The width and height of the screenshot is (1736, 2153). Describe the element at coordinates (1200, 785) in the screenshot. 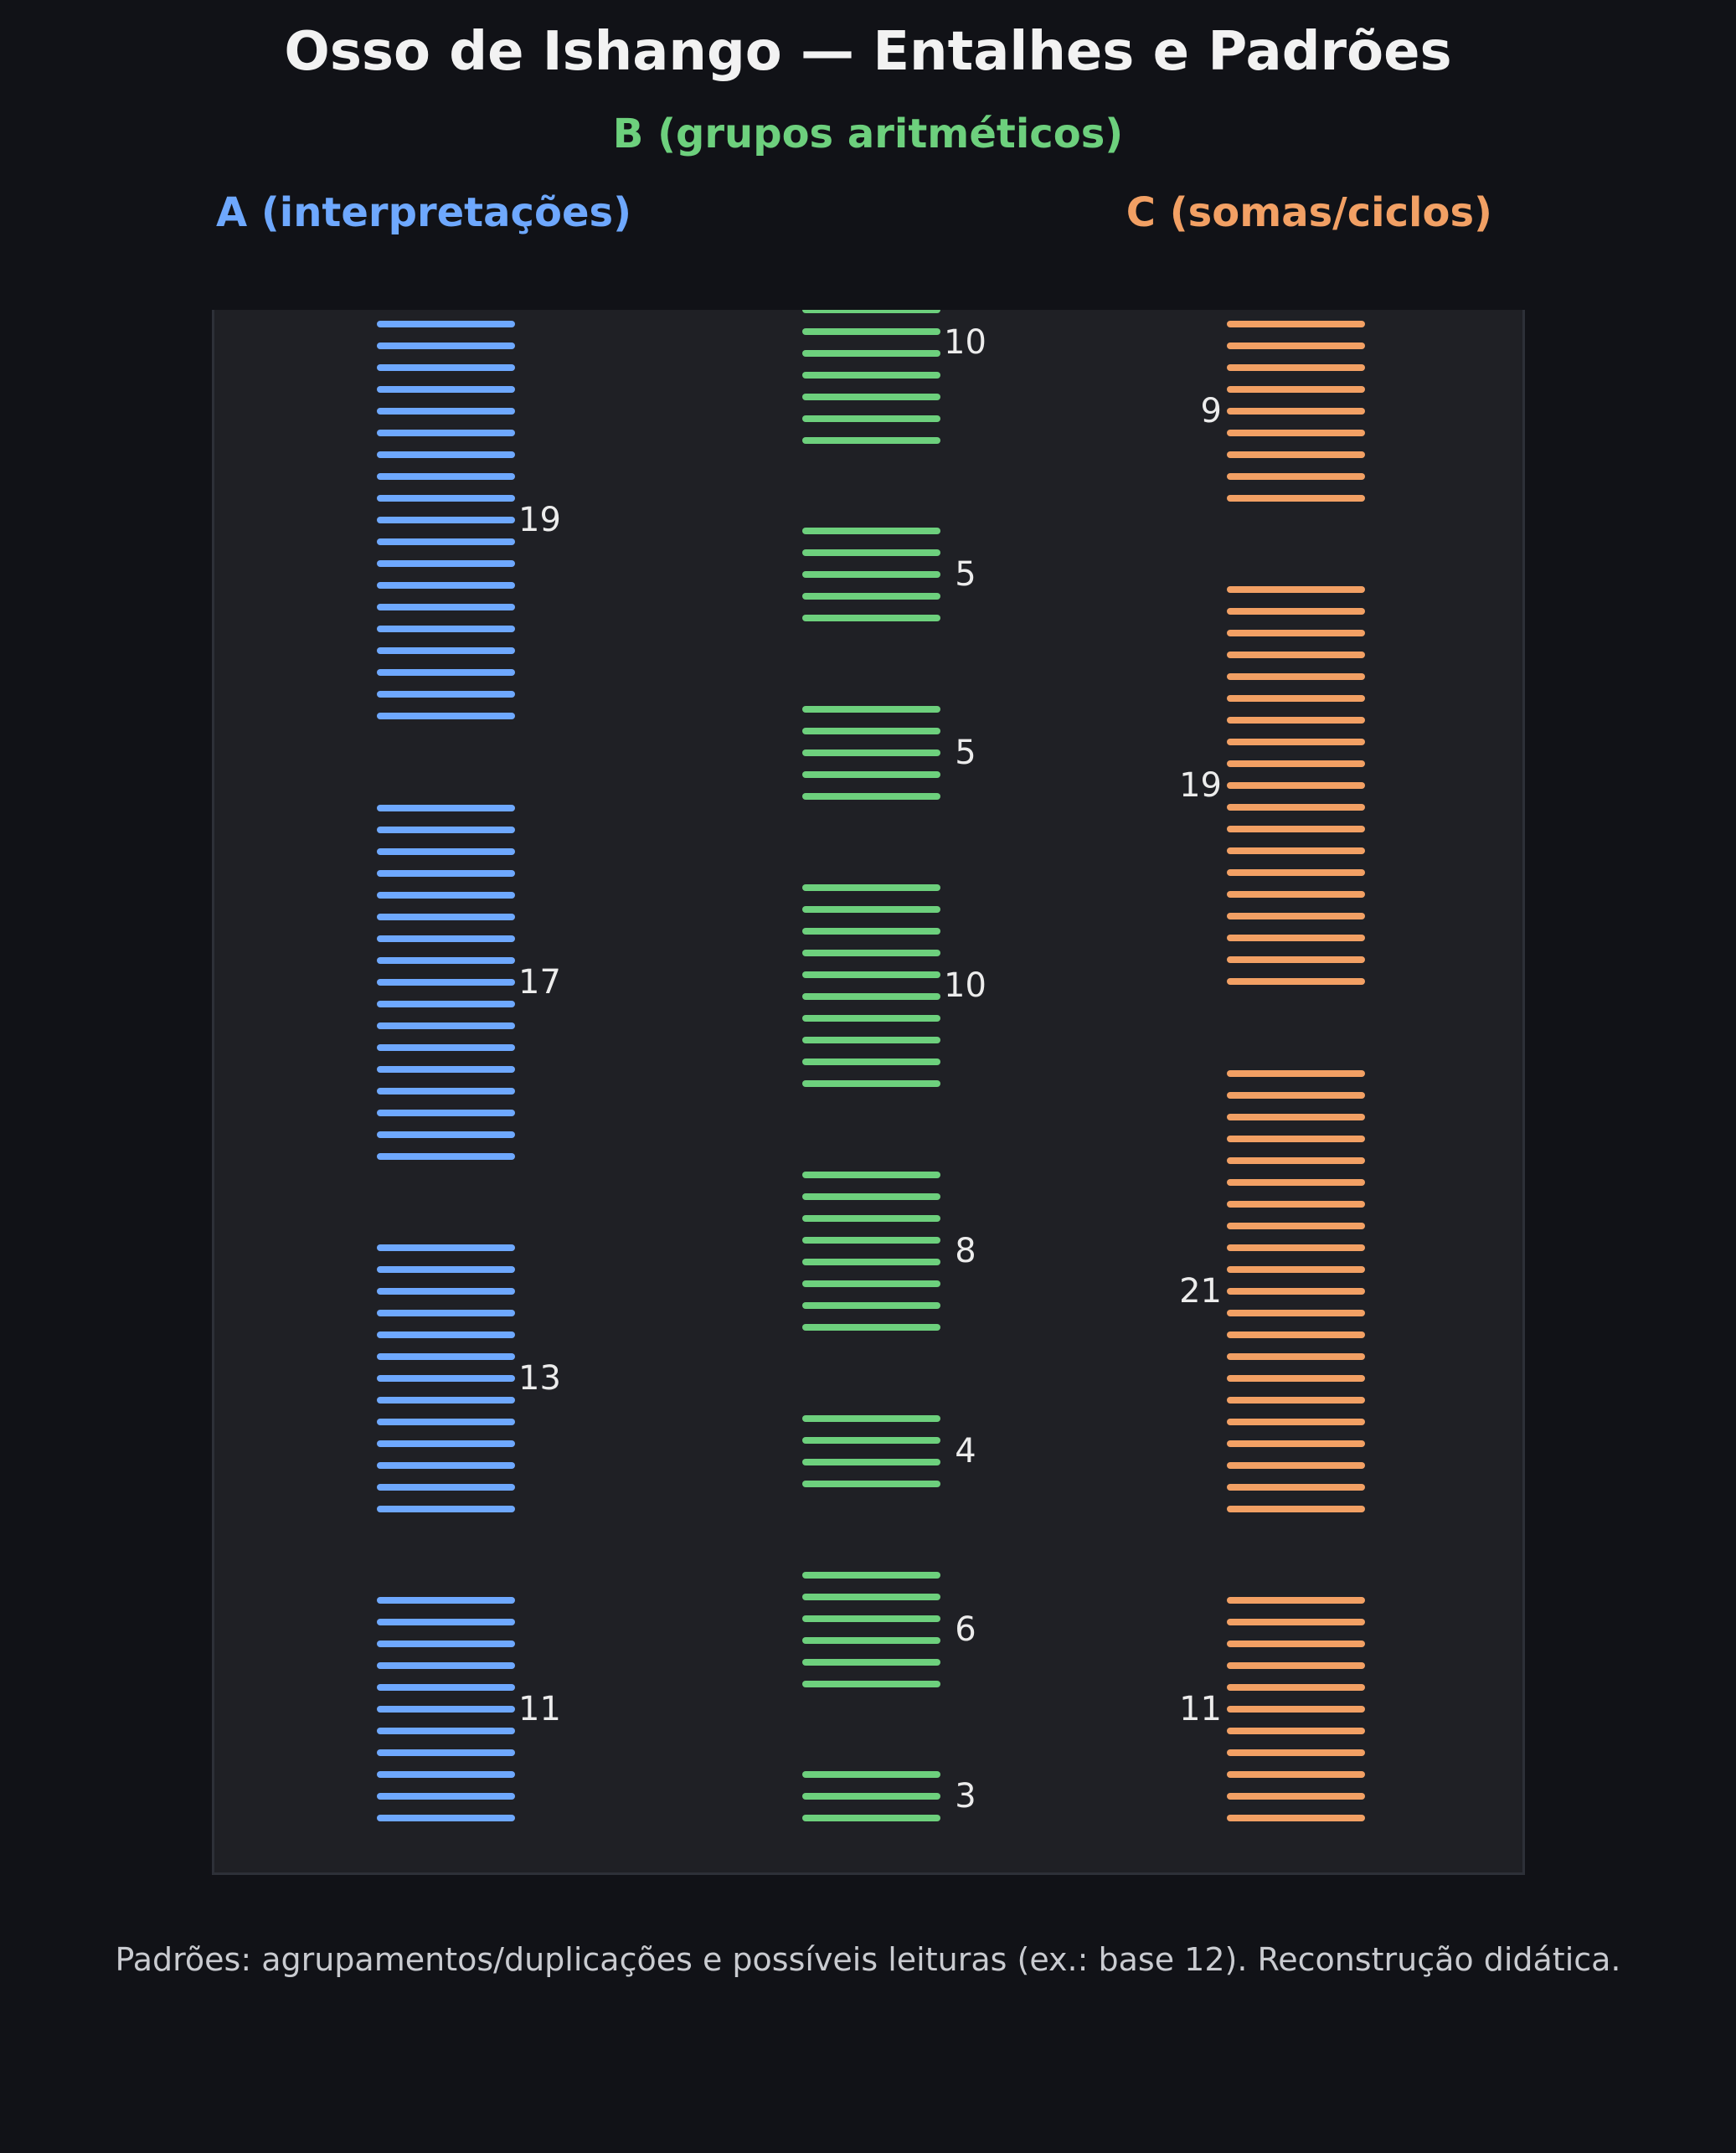

I see `notch-count-label: 19` at that location.